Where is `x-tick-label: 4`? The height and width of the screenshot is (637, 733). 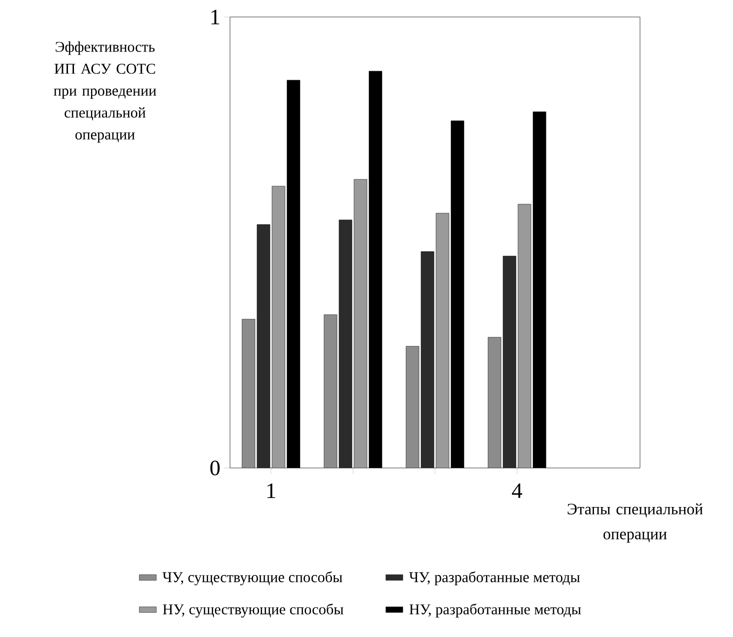
x-tick-label: 4 is located at coordinates (517, 491).